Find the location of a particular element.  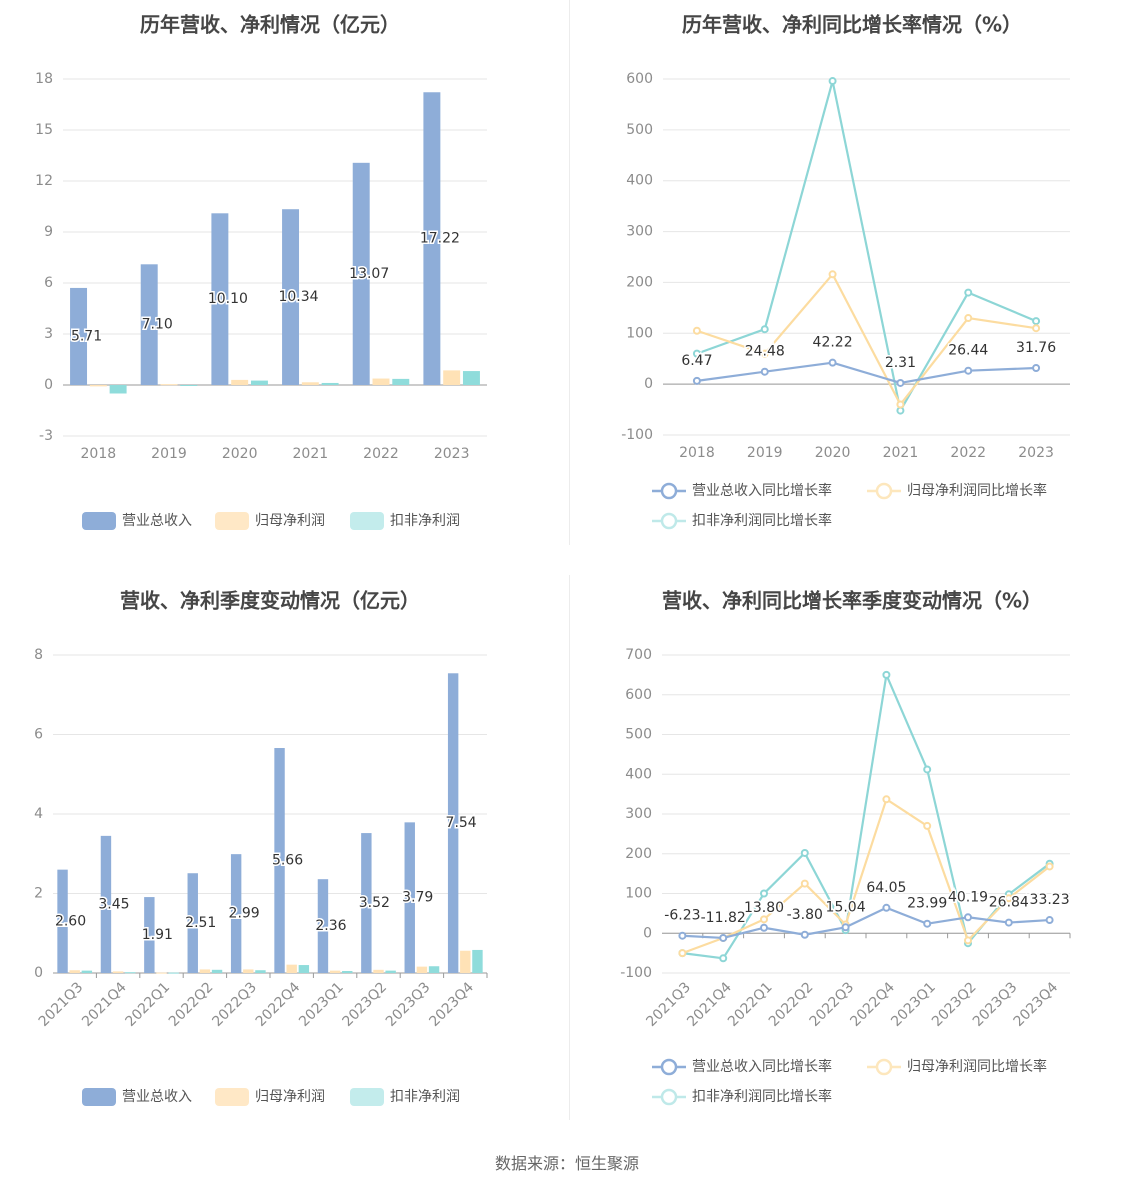

series-line-deducted-growth is located at coordinates (866, 245).